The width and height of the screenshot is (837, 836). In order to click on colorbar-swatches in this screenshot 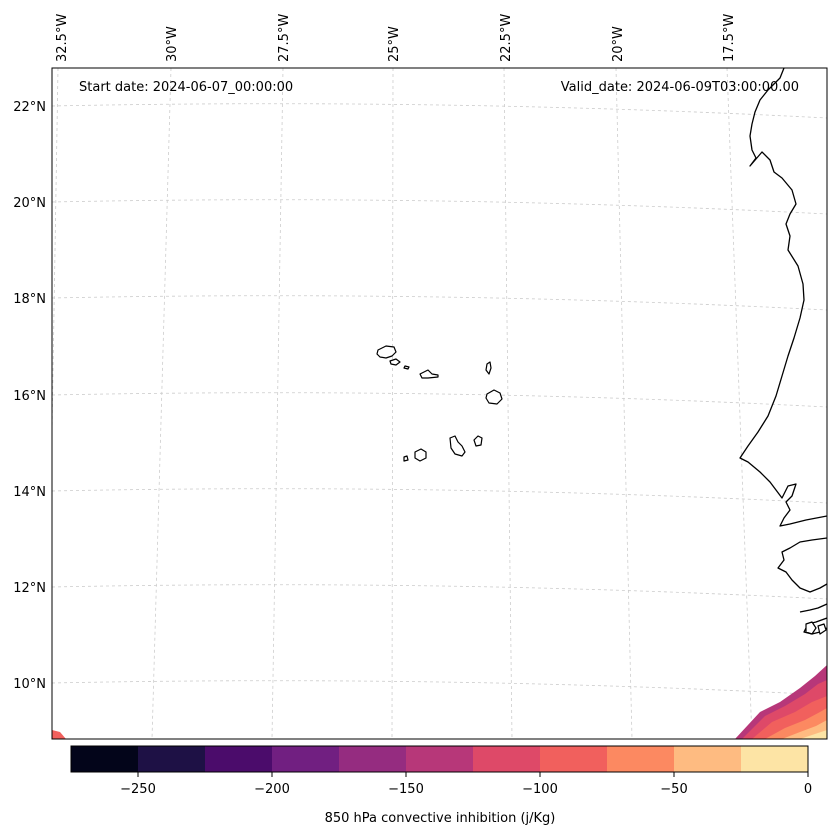, I will do `click(440, 759)`.